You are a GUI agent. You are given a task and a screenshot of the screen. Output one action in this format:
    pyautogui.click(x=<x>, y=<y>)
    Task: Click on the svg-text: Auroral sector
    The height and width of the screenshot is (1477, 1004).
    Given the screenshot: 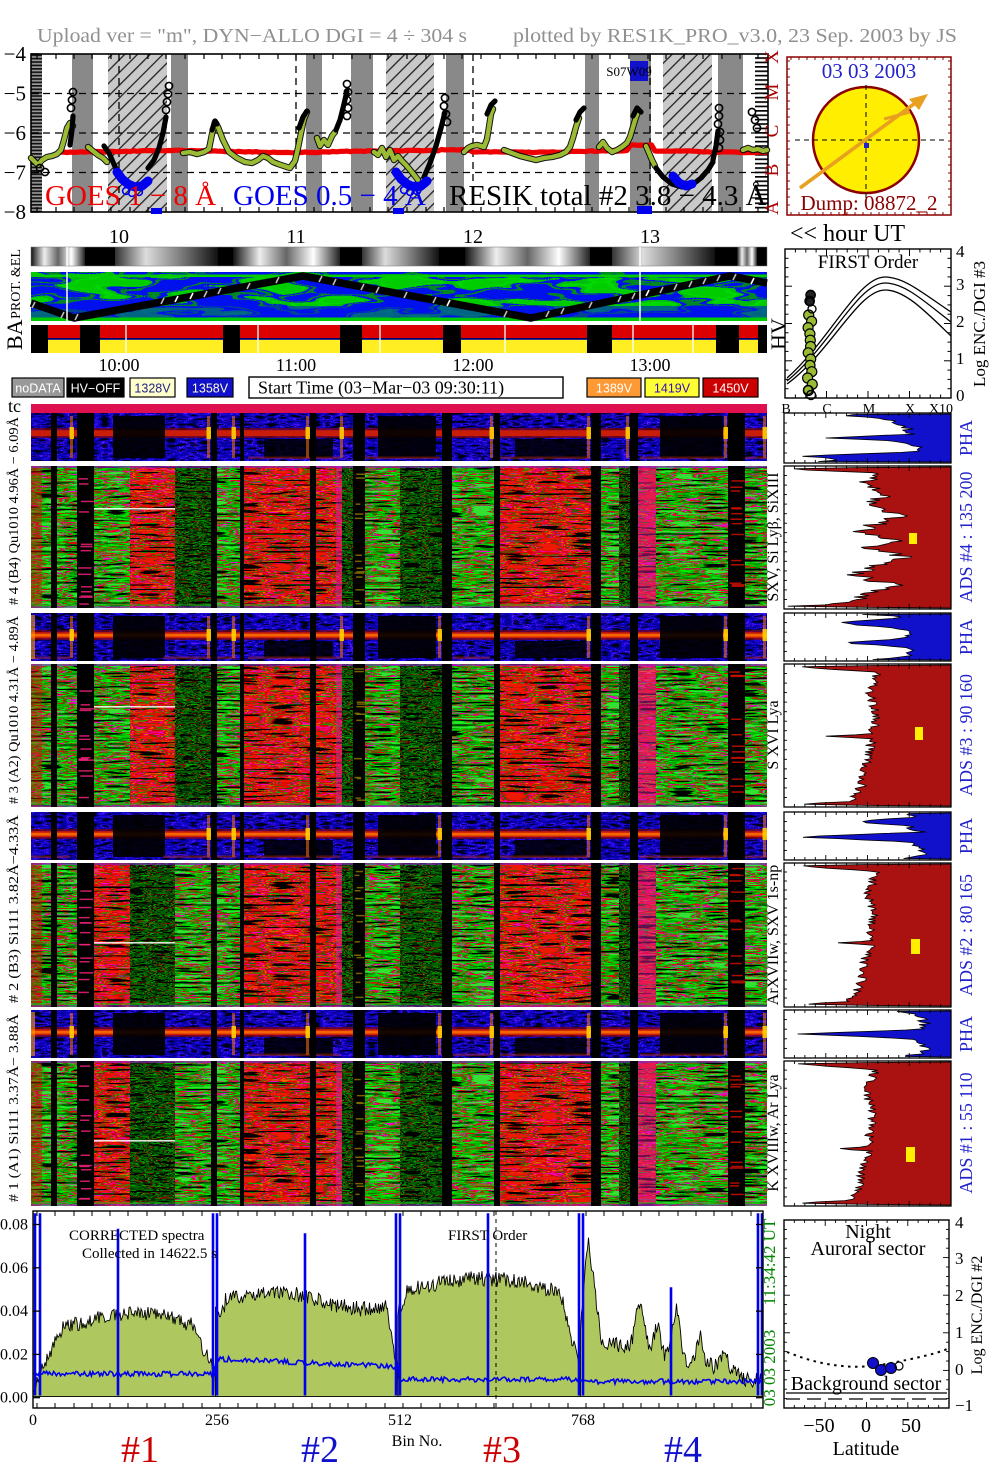 What is the action you would take?
    pyautogui.click(x=868, y=1249)
    